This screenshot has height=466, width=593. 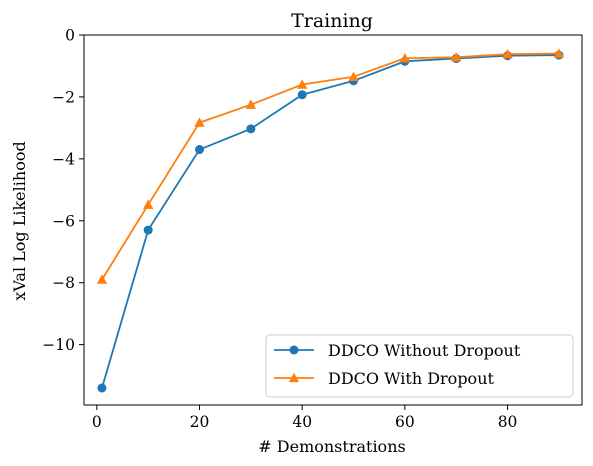 What do you see at coordinates (19, 220) in the screenshot?
I see `y-axis-label: xVal Log Likelihood` at bounding box center [19, 220].